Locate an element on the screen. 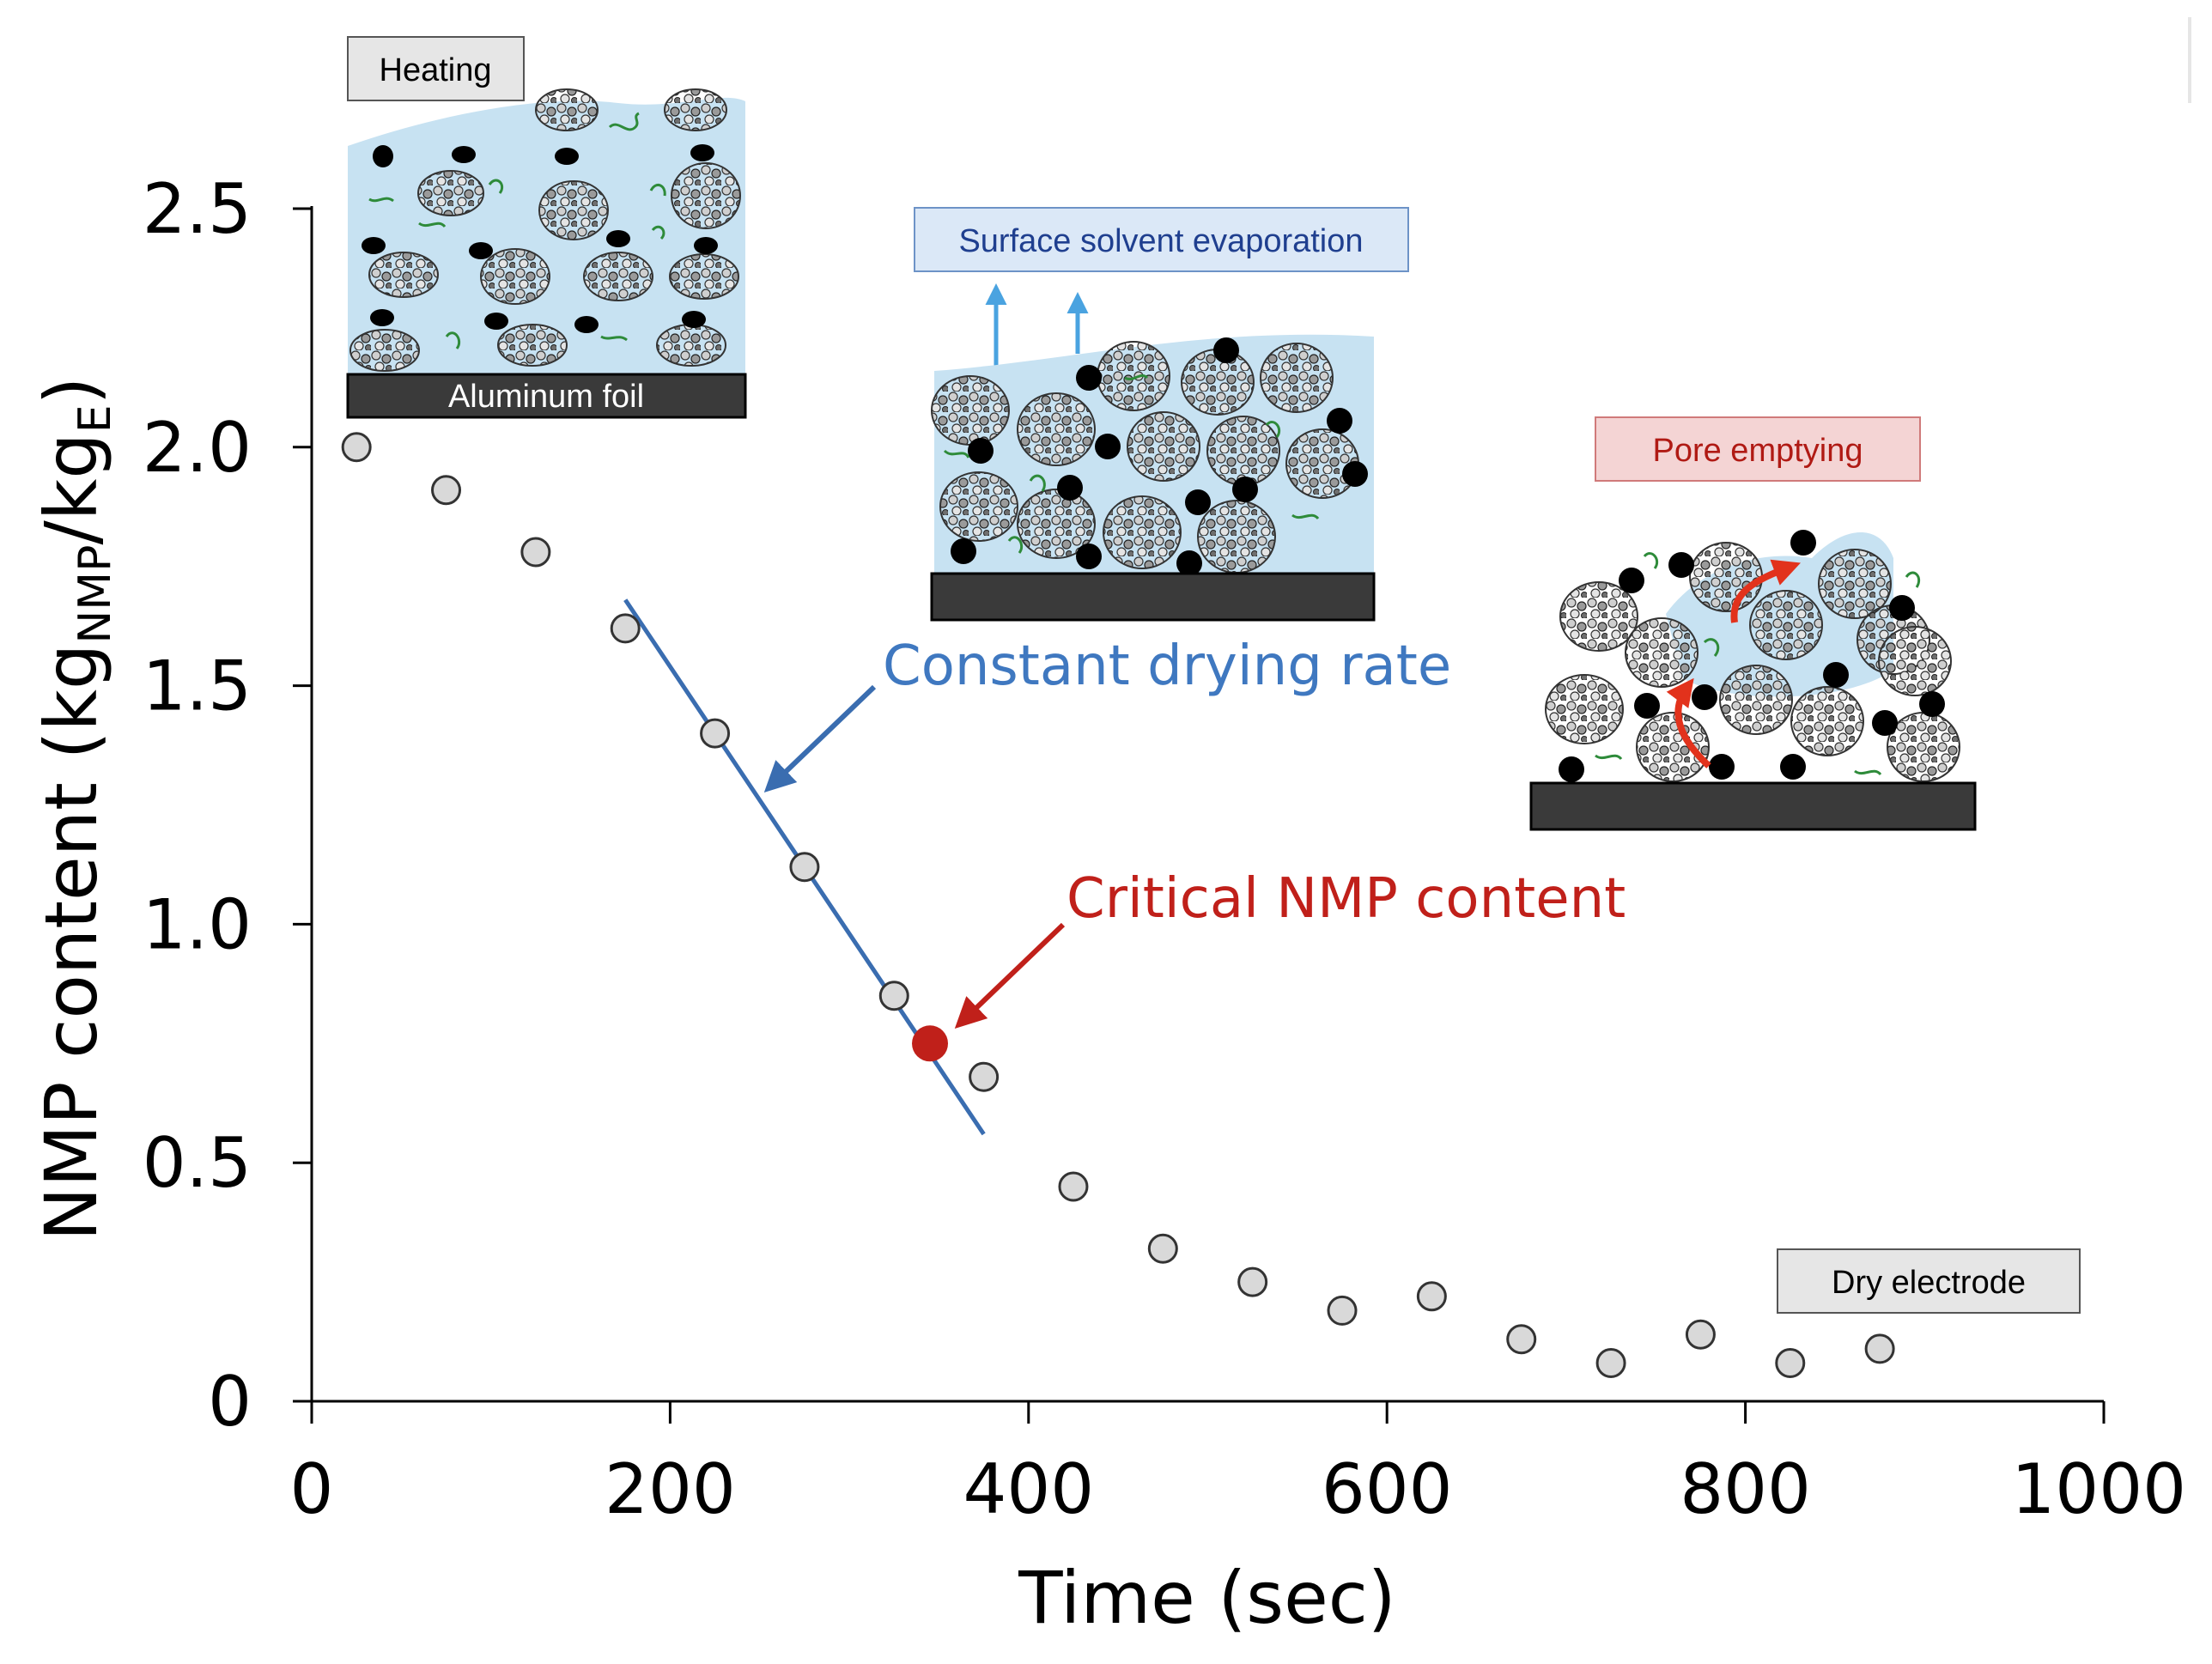  pore-foil is located at coordinates (1753, 806).